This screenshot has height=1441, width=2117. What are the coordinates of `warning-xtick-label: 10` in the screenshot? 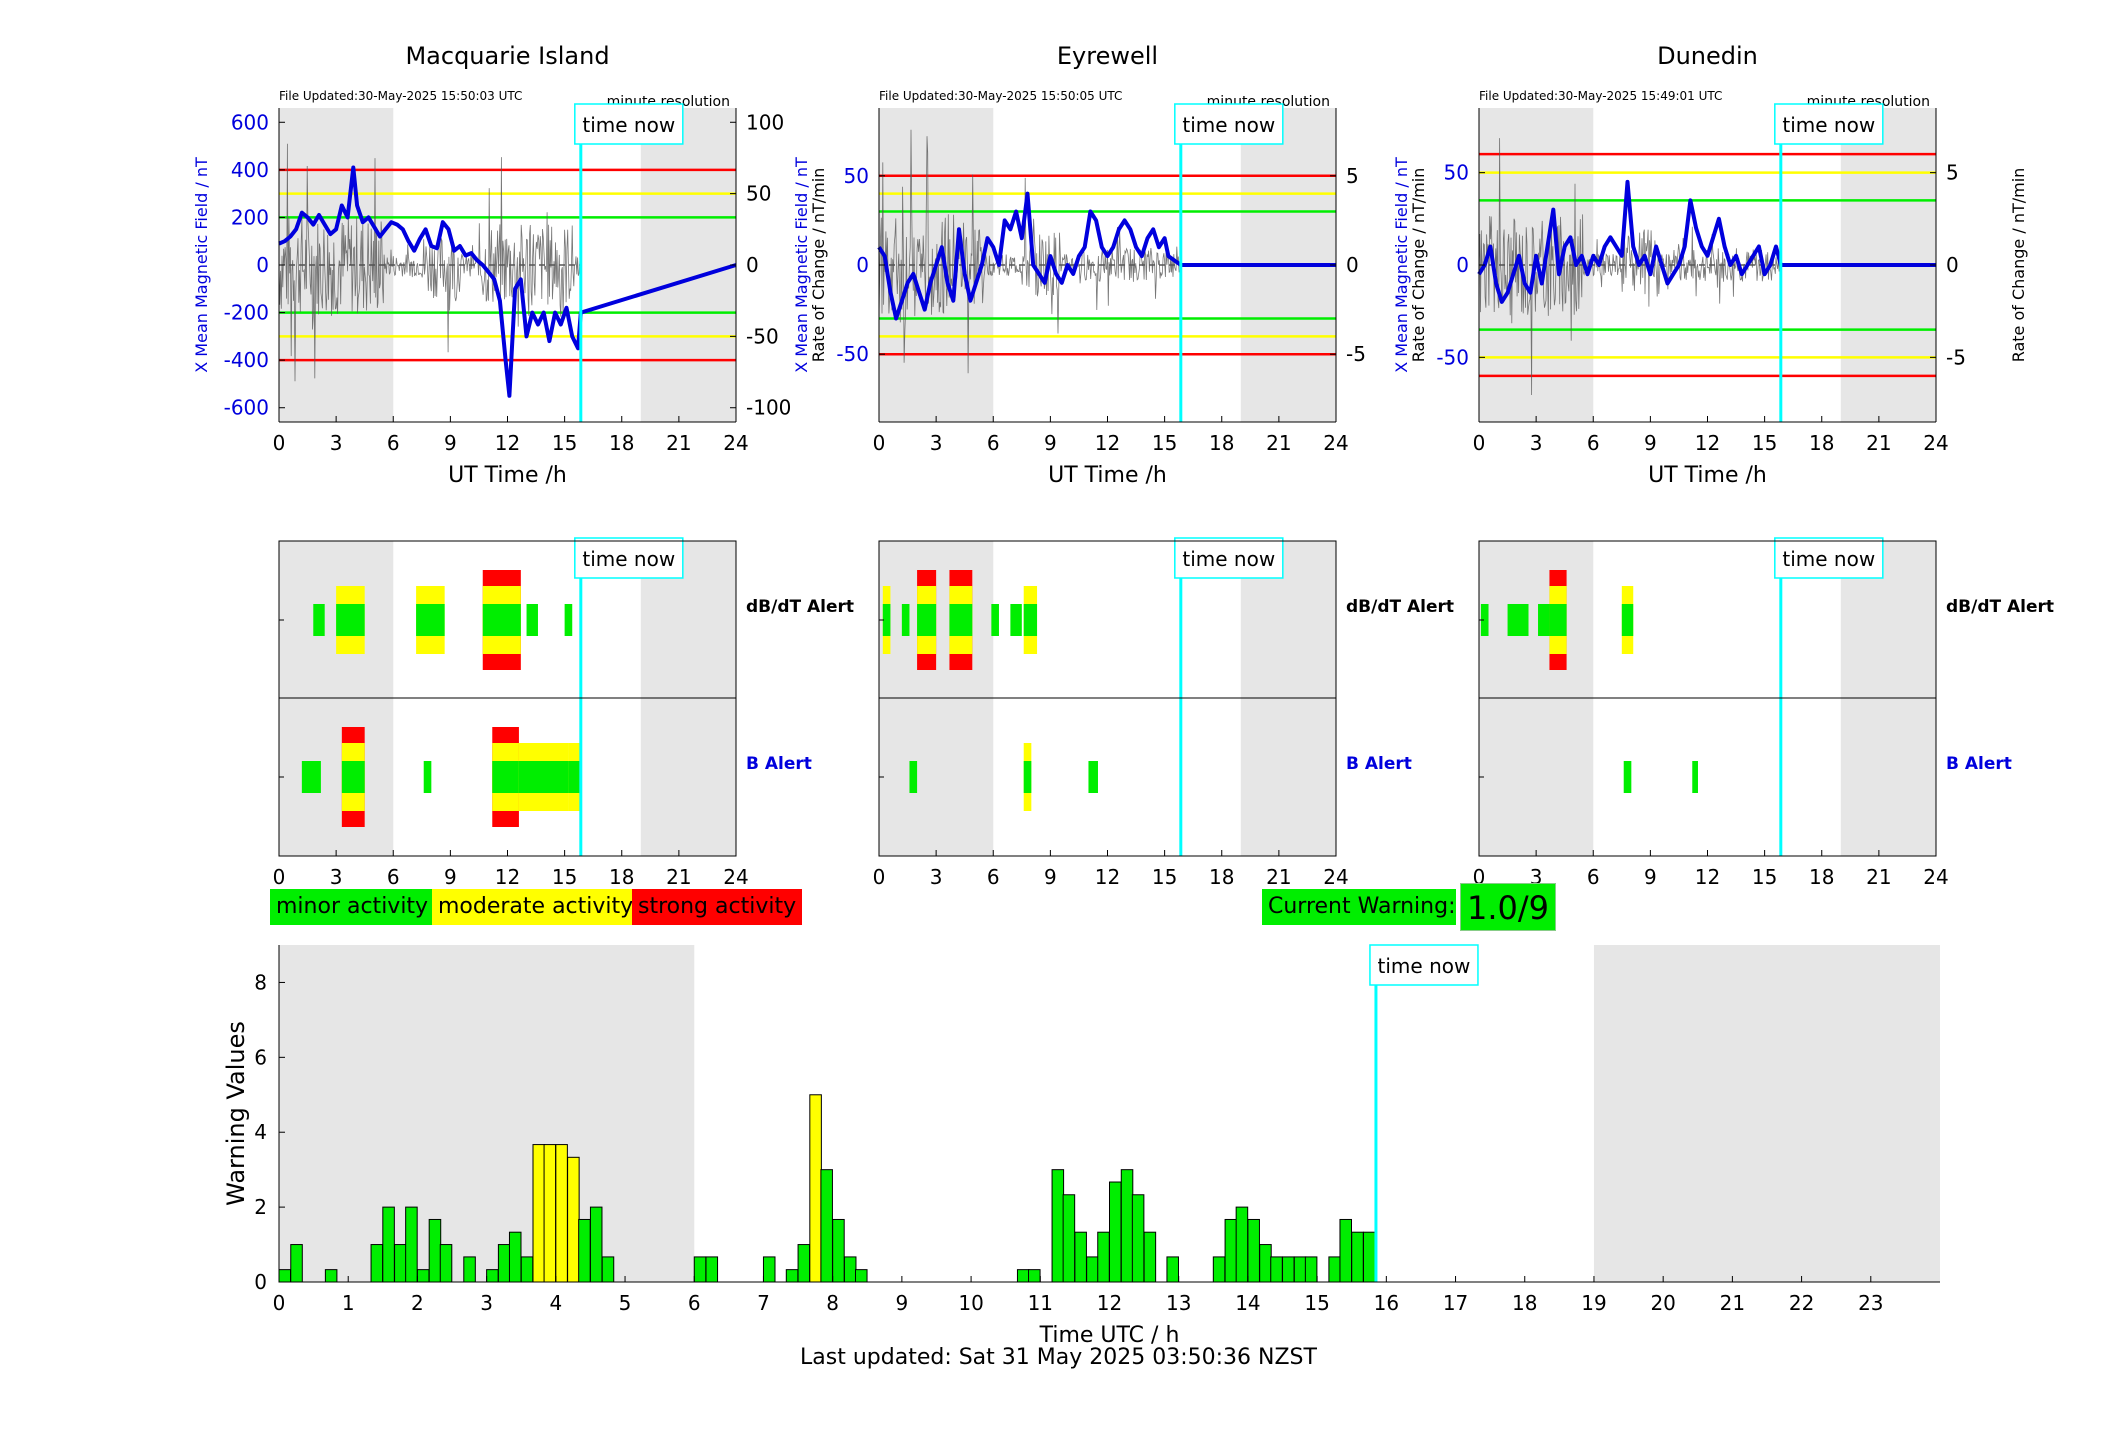 It's located at (970, 1303).